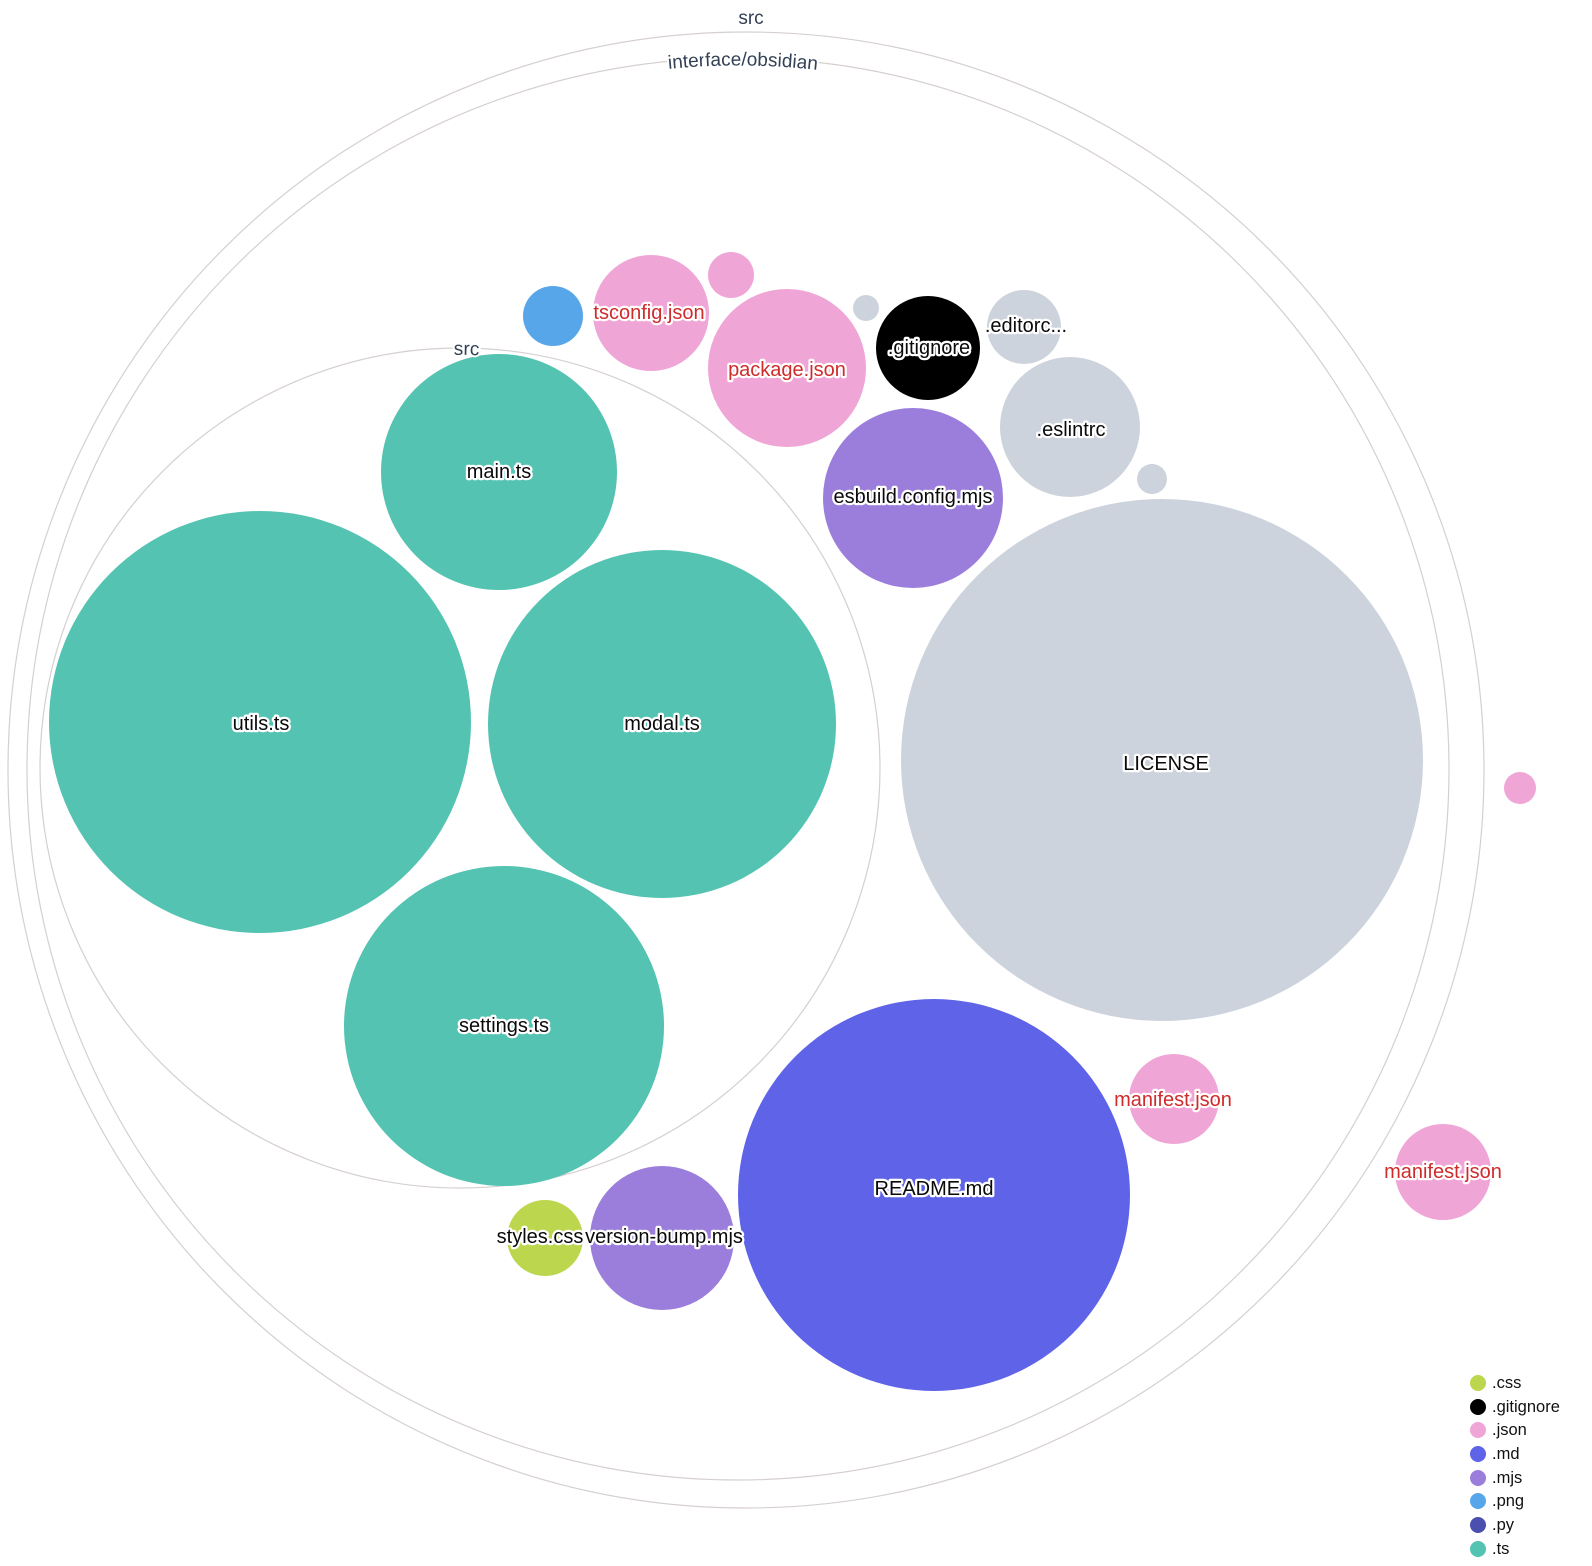 This screenshot has height=1566, width=1592. Describe the element at coordinates (467, 349) in the screenshot. I see `src-folder-label: src` at that location.